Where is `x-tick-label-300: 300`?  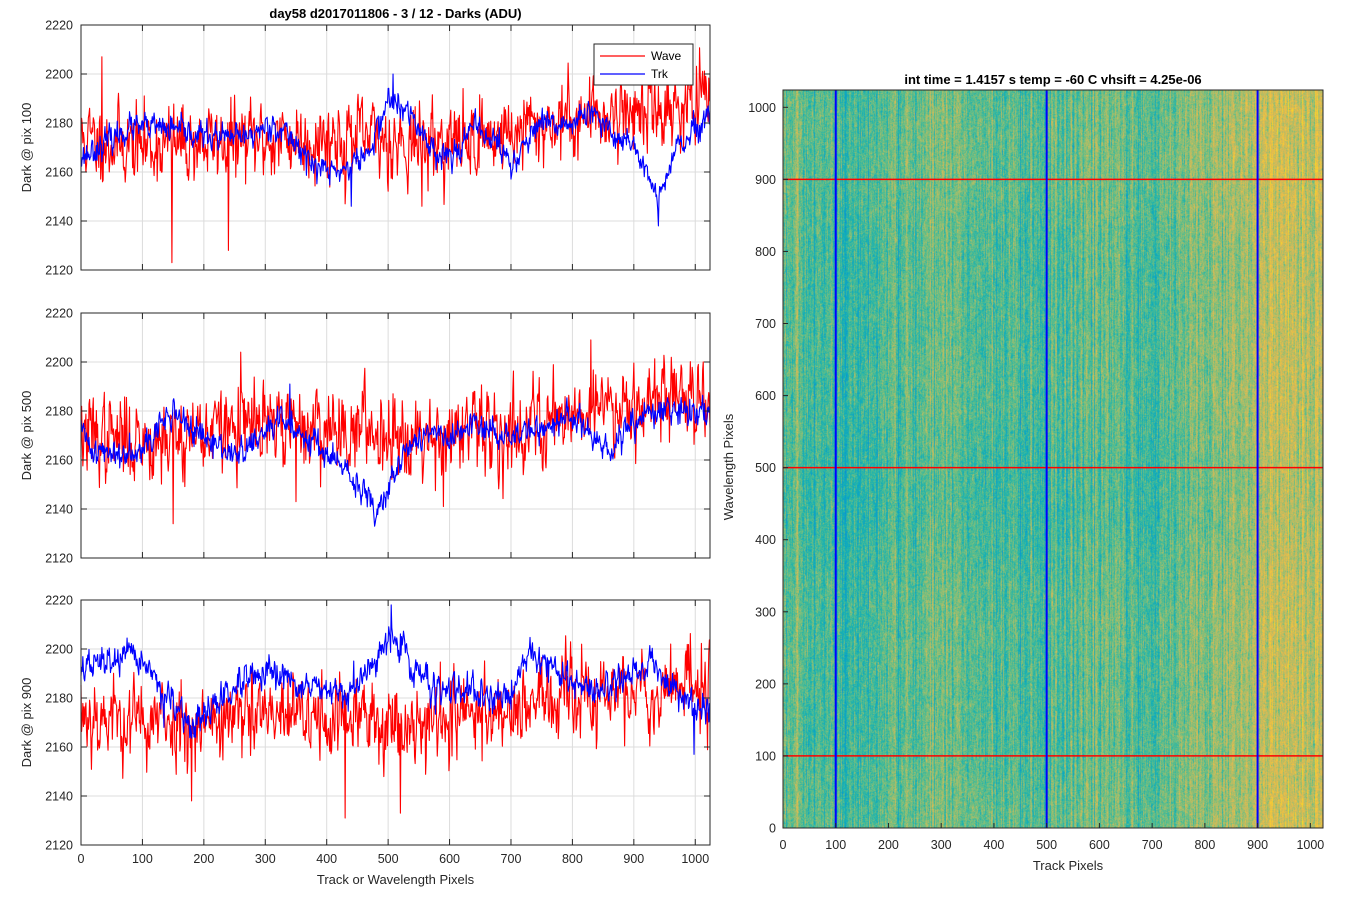 x-tick-label-300: 300 is located at coordinates (265, 859).